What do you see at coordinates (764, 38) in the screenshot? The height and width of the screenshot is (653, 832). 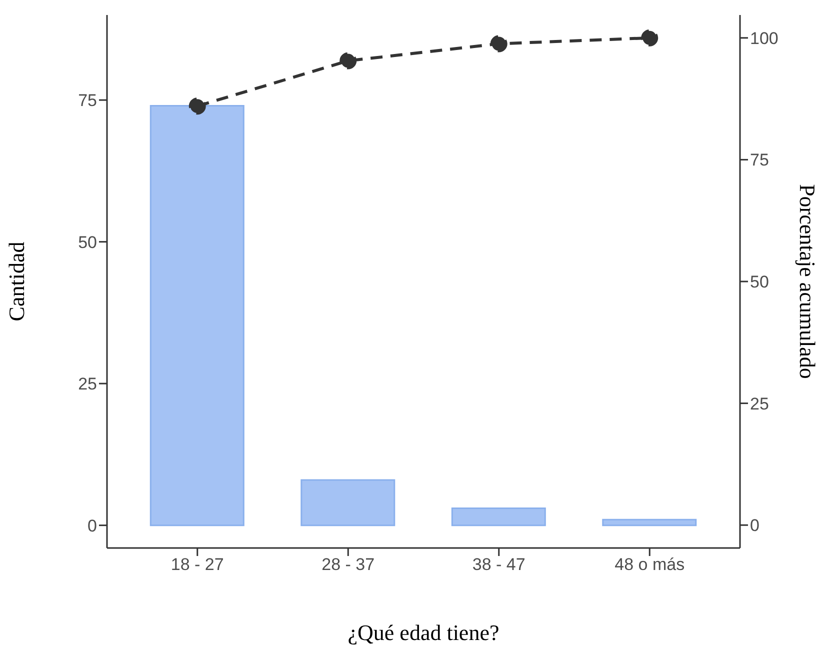 I see `y2-tick-label: 100` at bounding box center [764, 38].